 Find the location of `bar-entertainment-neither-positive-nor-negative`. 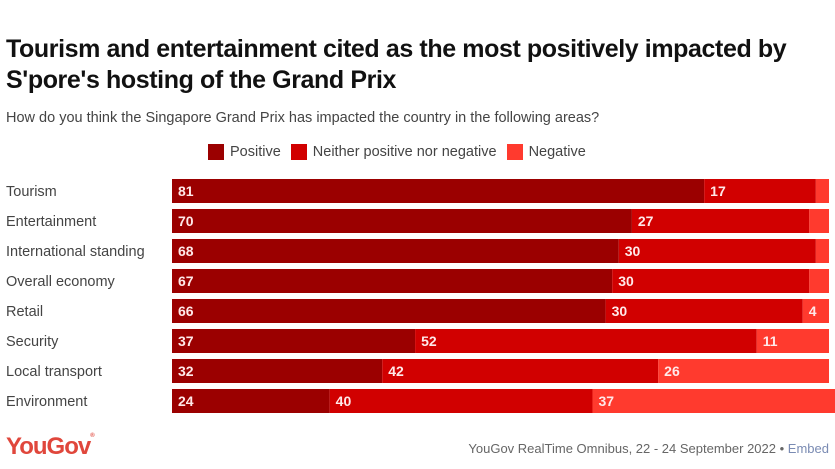

bar-entertainment-neither-positive-nor-negative is located at coordinates (720, 221).